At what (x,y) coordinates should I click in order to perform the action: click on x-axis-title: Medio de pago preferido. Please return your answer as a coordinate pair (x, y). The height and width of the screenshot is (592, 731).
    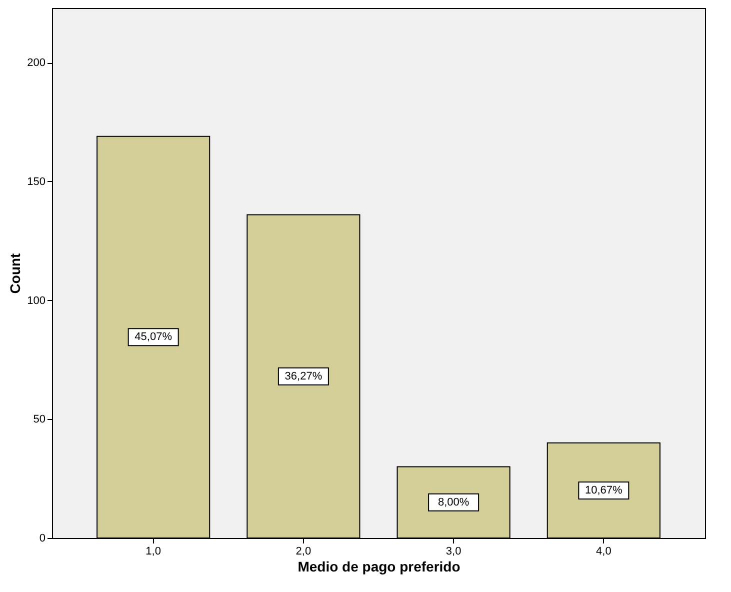
    Looking at the image, I should click on (379, 566).